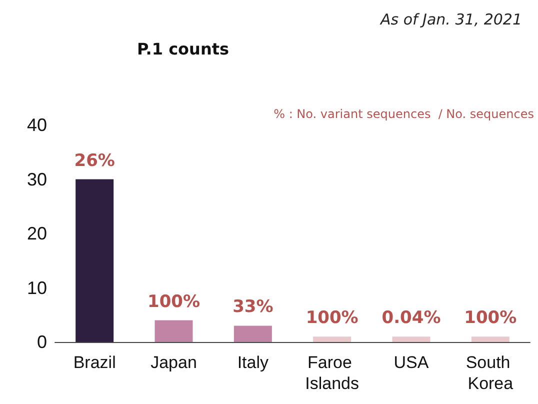  I want to click on y-tick-label: 30, so click(36, 179).